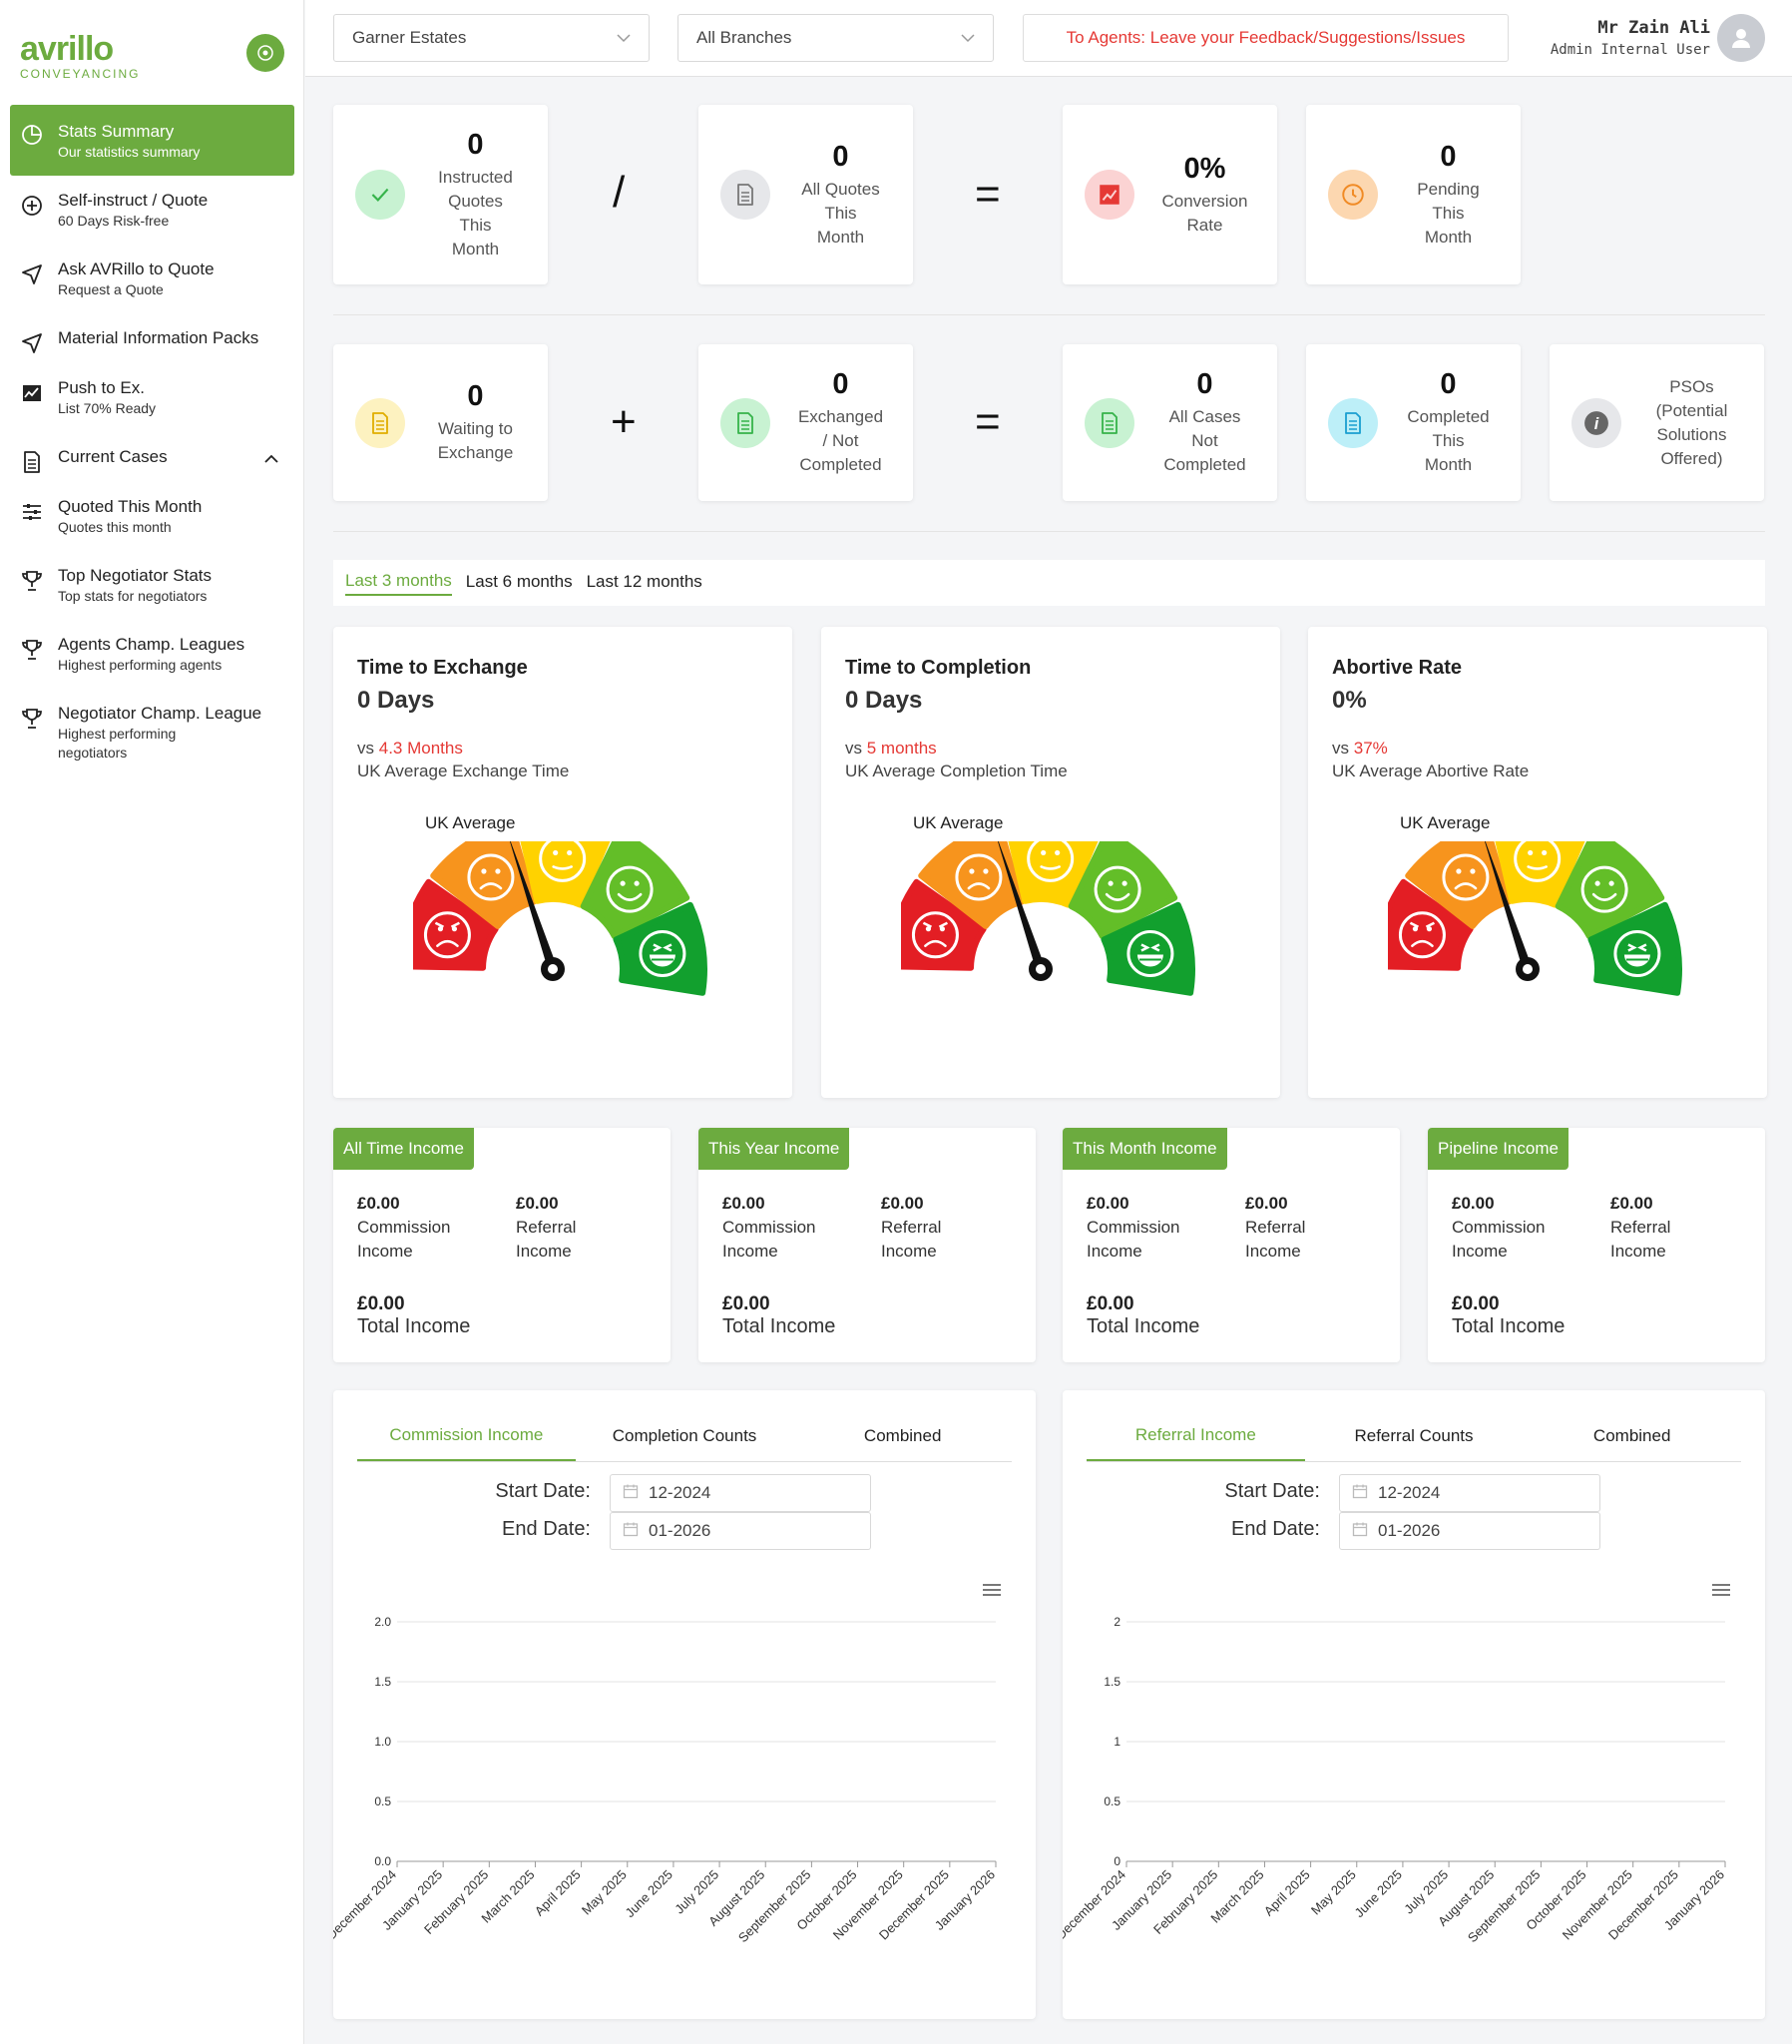 This screenshot has width=1792, height=2044. I want to click on user-name: Mr Zain Ali, so click(1653, 28).